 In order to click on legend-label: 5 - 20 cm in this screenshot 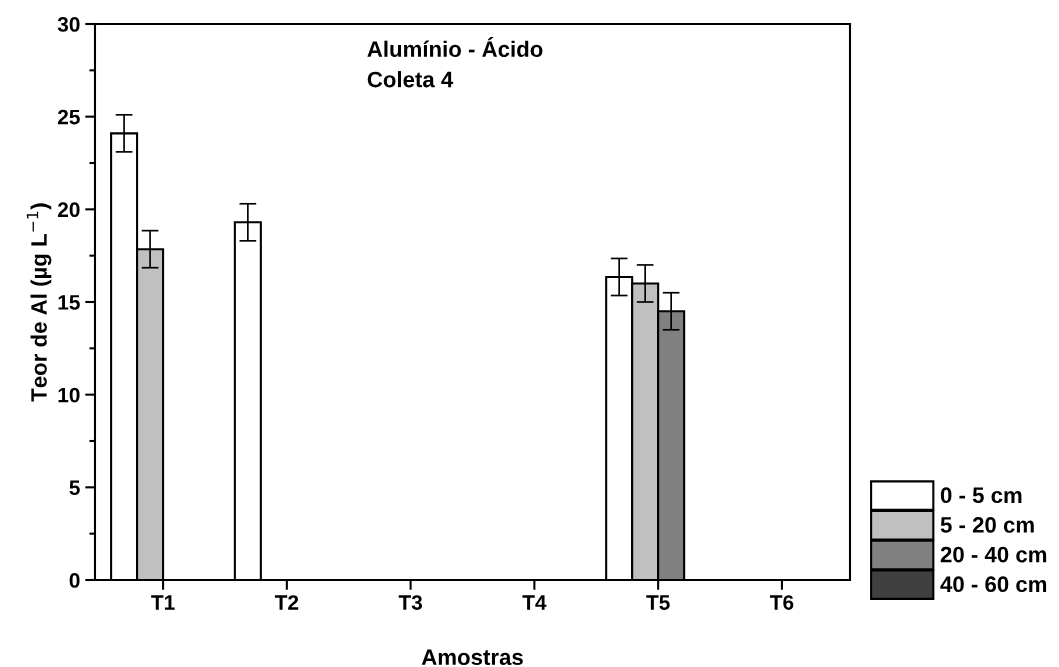, I will do `click(987, 525)`.